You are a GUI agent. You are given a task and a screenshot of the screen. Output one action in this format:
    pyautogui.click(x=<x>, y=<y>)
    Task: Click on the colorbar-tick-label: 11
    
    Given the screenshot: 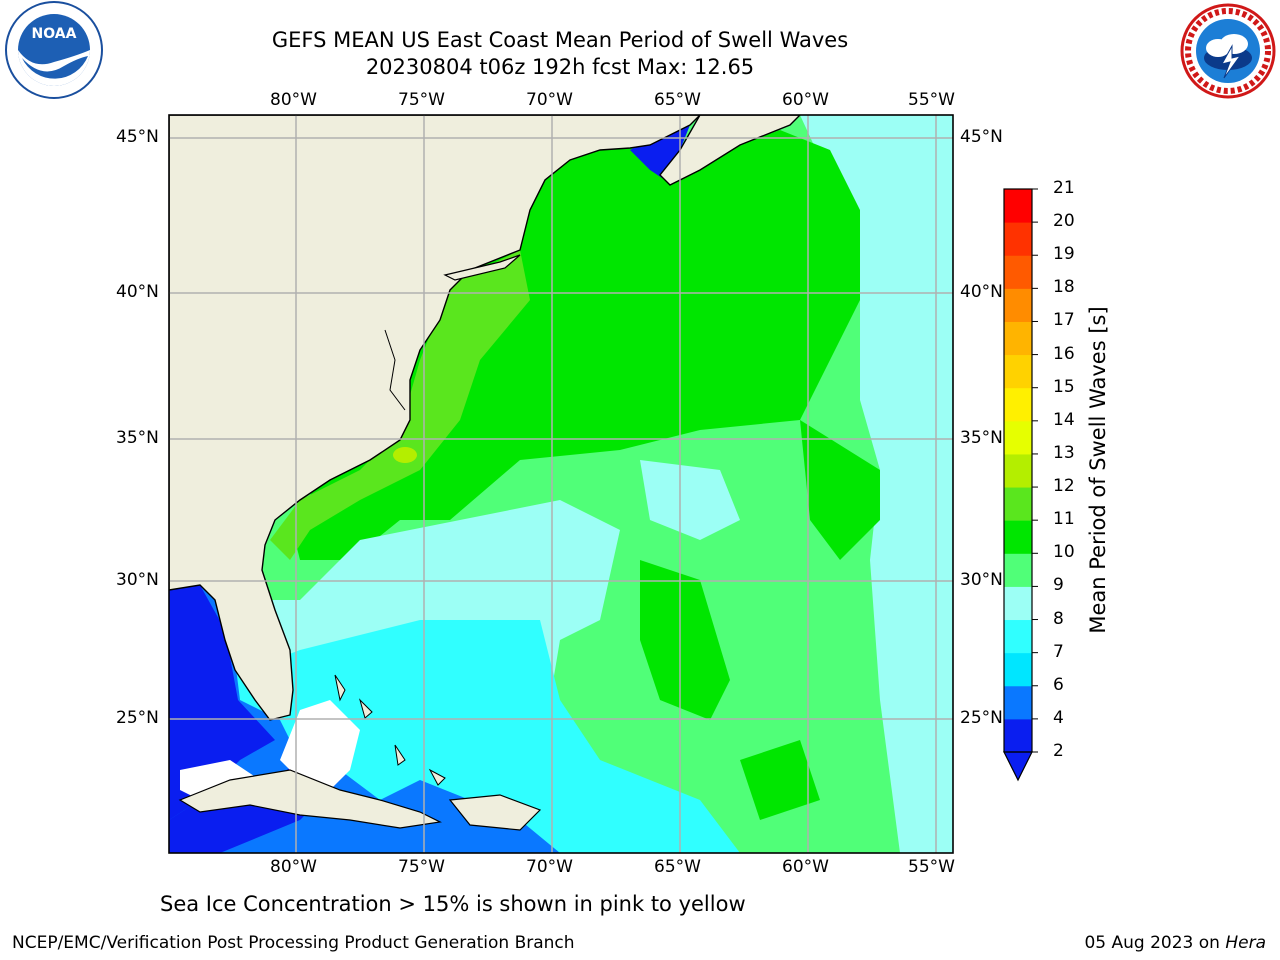 What is the action you would take?
    pyautogui.click(x=1064, y=519)
    